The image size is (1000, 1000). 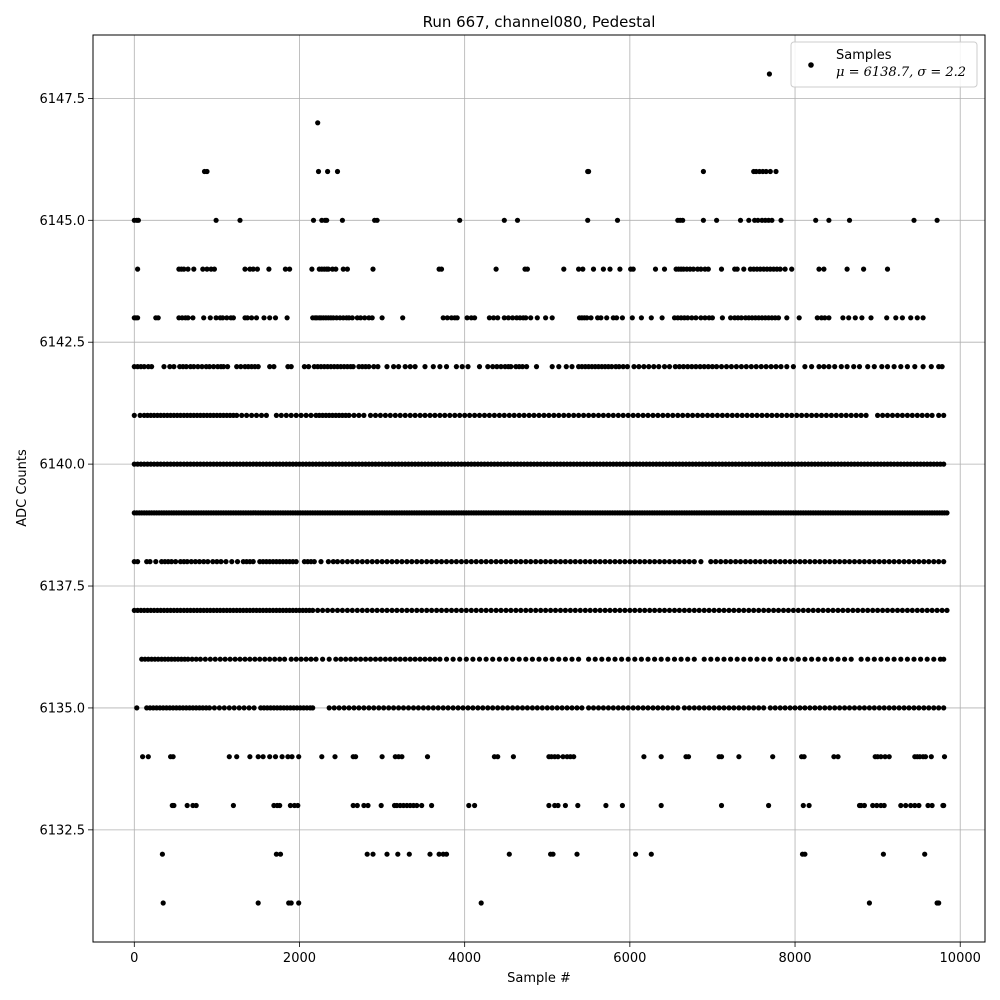 I want to click on y-axis-label: ADC Counts, so click(x=22, y=488).